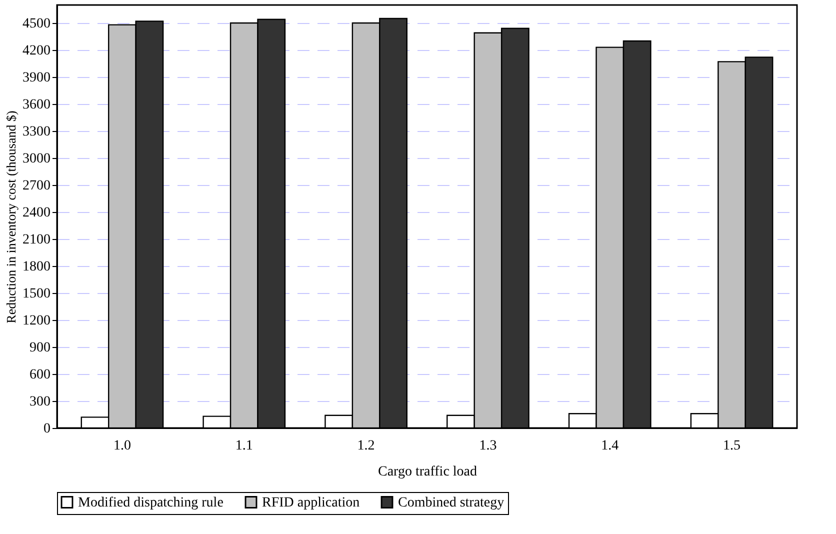 The image size is (836, 534). I want to click on y-tick-label: 300, so click(40, 402).